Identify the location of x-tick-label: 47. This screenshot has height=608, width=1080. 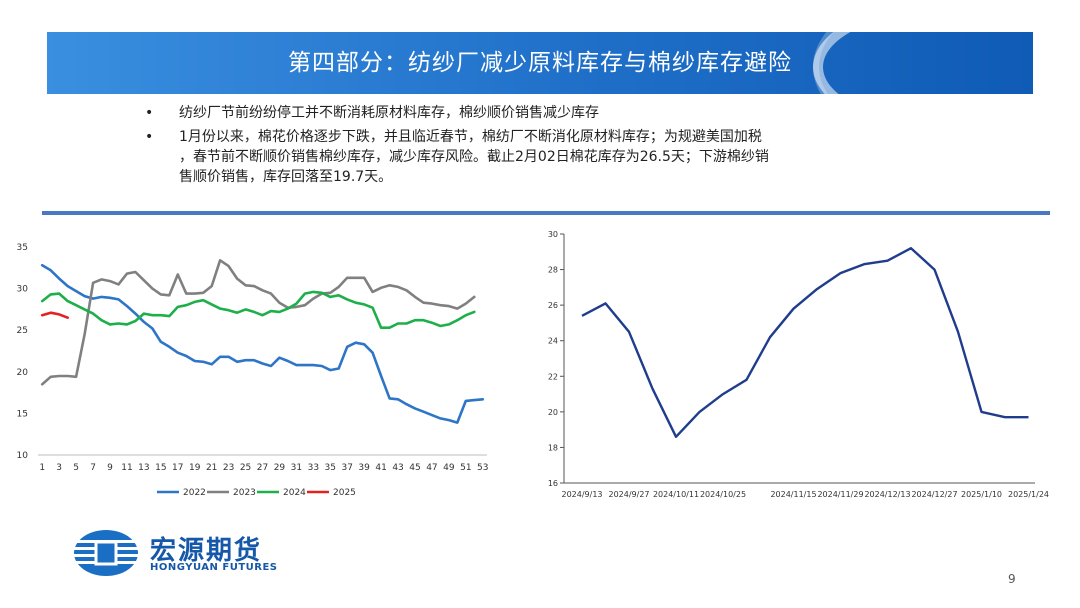
(431, 468).